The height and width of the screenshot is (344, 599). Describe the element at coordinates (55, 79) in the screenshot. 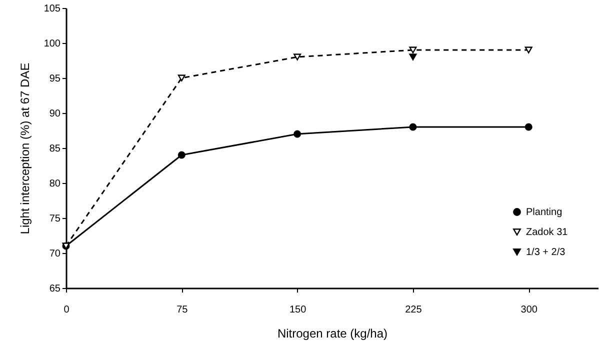

I see `y-tick-label: 95` at that location.